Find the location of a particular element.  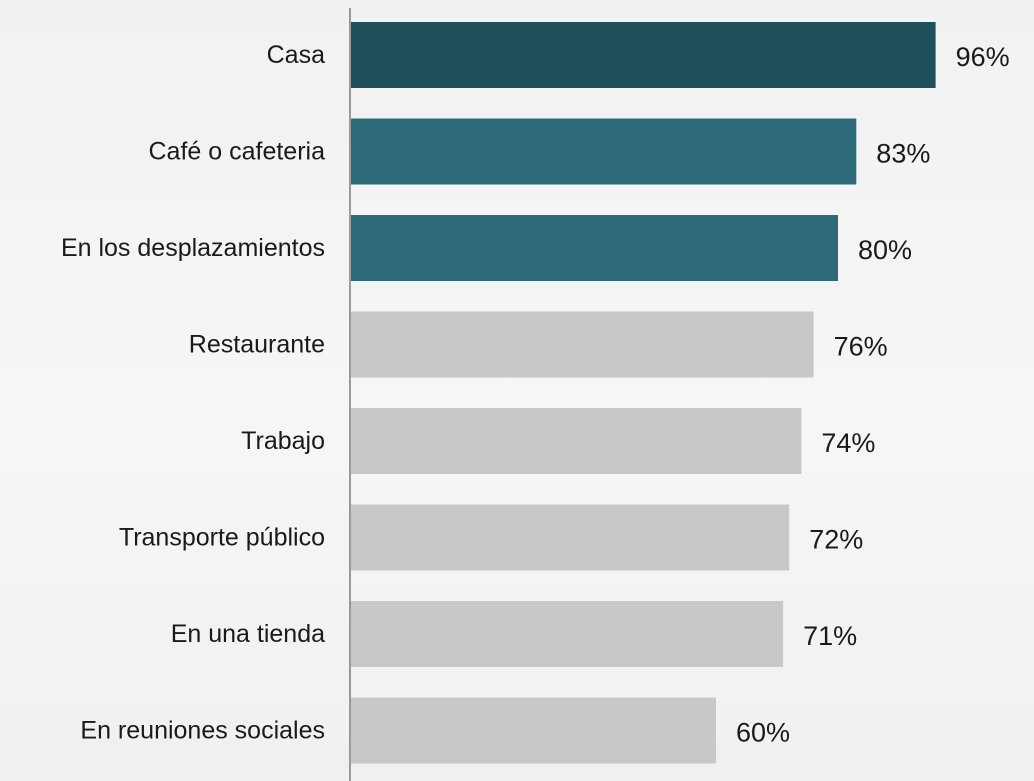

category-label: En una tienda is located at coordinates (248, 634).